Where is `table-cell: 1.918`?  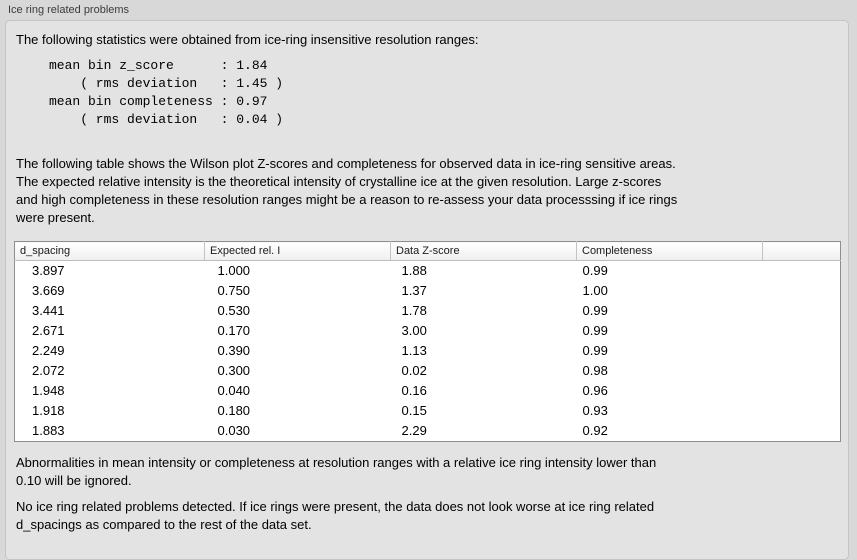
table-cell: 1.918 is located at coordinates (48, 410).